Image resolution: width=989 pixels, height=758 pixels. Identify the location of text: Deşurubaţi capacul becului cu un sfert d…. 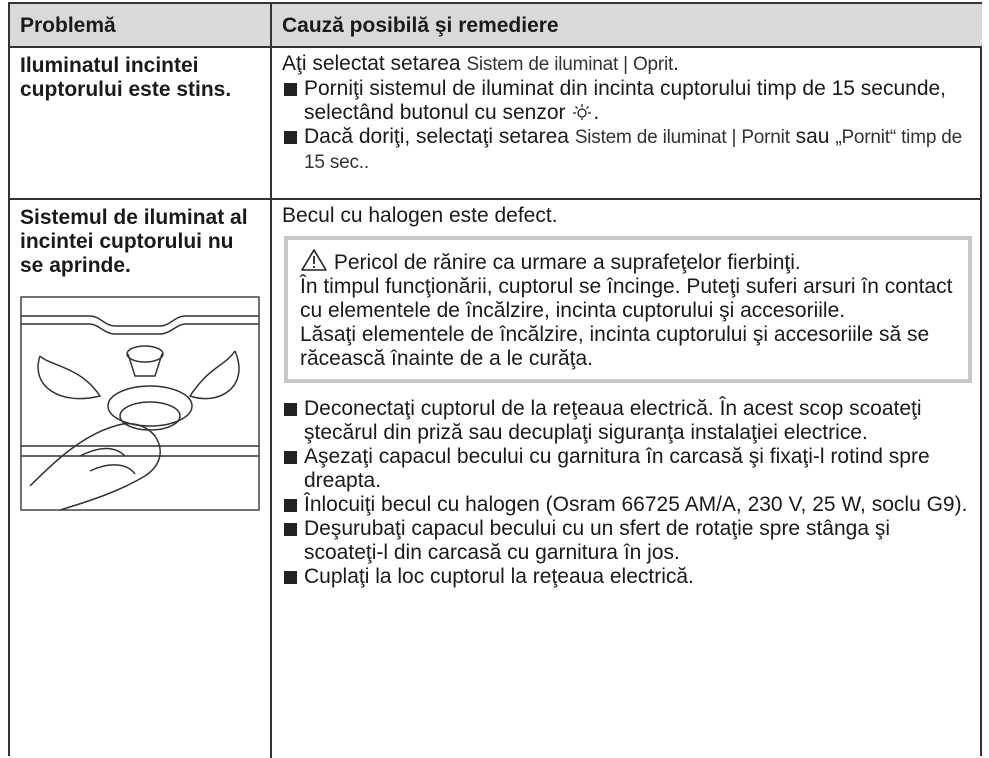
(597, 540).